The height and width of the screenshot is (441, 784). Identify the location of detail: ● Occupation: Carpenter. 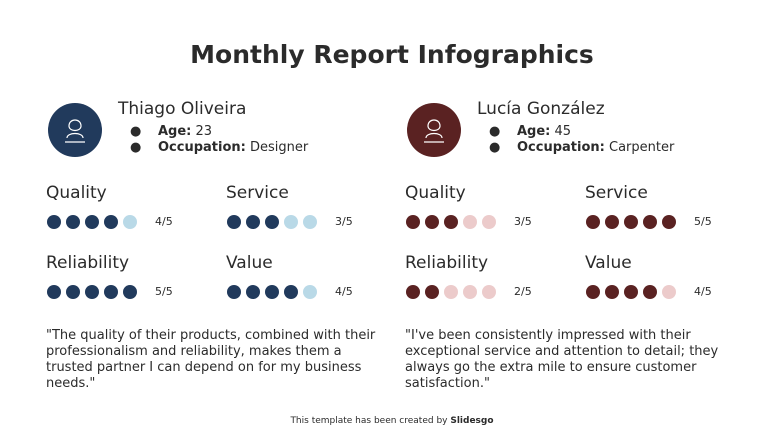
(581, 147).